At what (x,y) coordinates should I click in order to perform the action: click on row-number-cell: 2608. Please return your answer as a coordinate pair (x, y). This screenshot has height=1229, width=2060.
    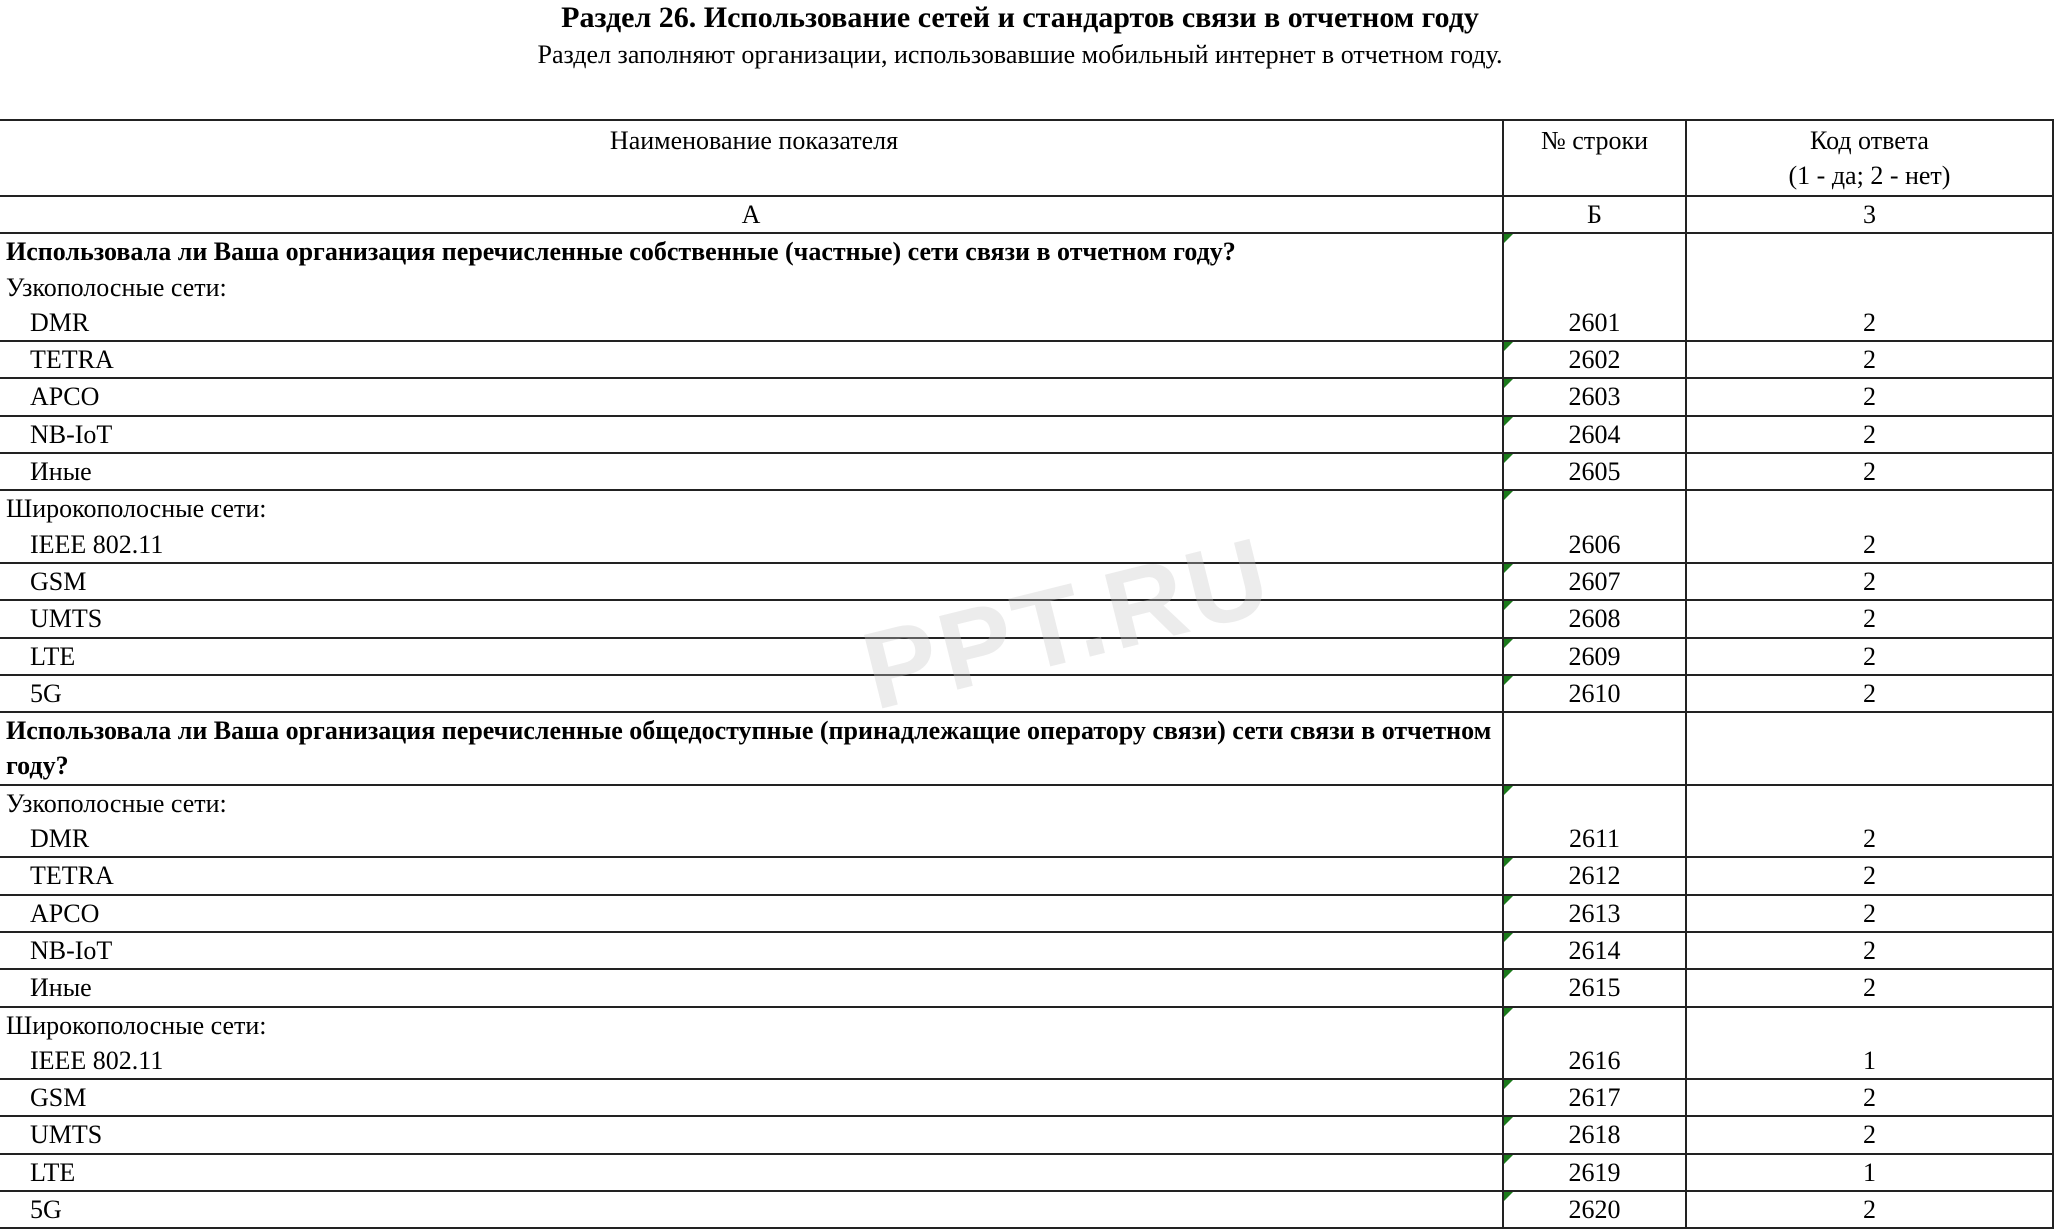
    Looking at the image, I should click on (1594, 619).